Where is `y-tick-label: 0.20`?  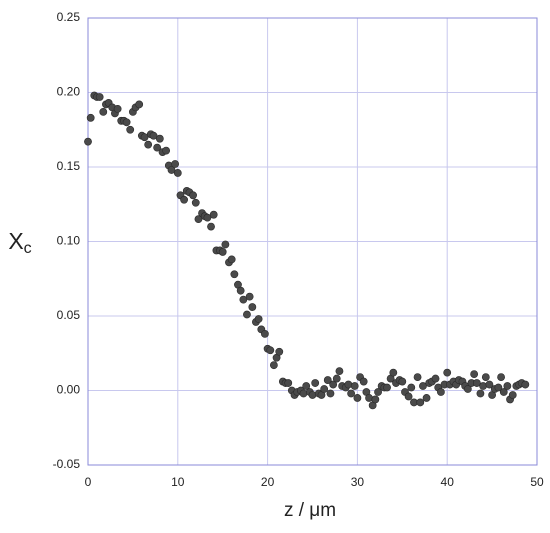 y-tick-label: 0.20 is located at coordinates (69, 92).